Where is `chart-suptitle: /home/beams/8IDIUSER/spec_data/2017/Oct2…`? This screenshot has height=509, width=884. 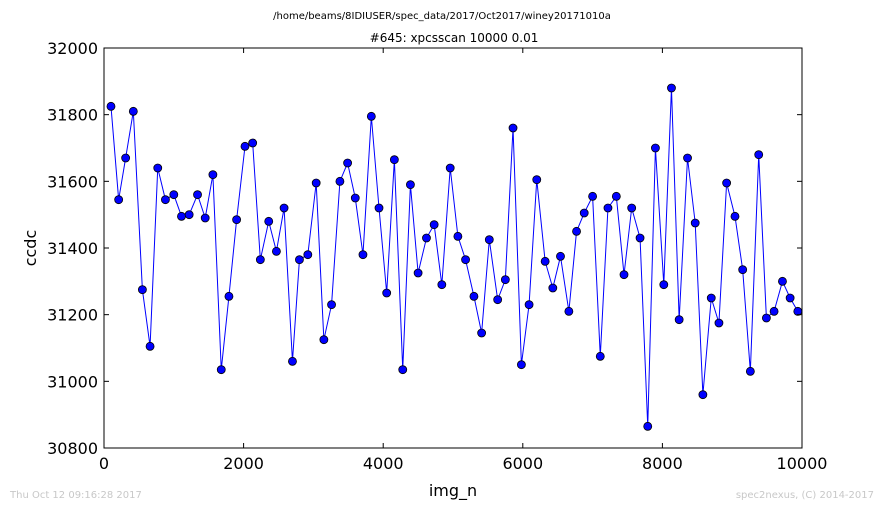
chart-suptitle: /home/beams/8IDIUSER/spec_data/2017/Oct2… is located at coordinates (442, 16).